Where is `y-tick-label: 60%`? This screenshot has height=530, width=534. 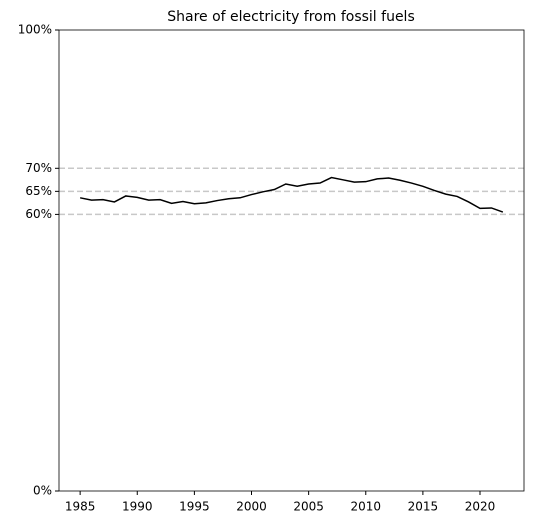
y-tick-label: 60% is located at coordinates (38, 214).